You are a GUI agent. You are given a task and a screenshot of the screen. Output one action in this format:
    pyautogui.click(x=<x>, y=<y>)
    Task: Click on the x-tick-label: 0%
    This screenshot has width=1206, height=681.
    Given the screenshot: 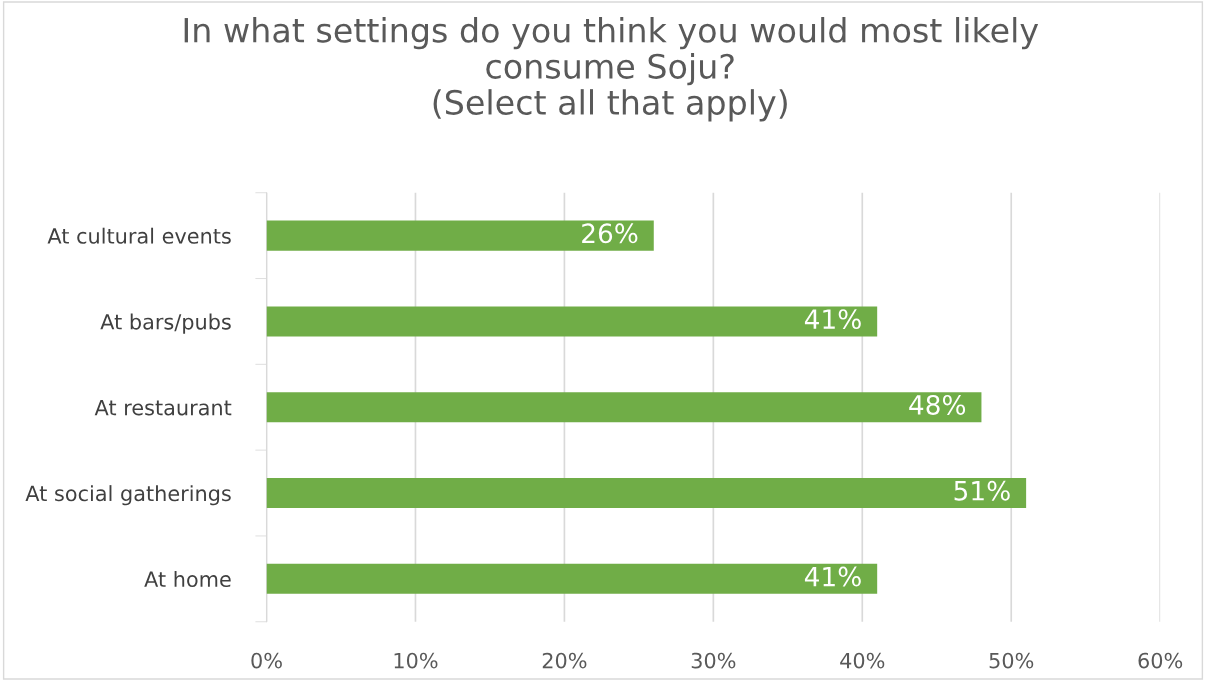 What is the action you would take?
    pyautogui.click(x=266, y=660)
    